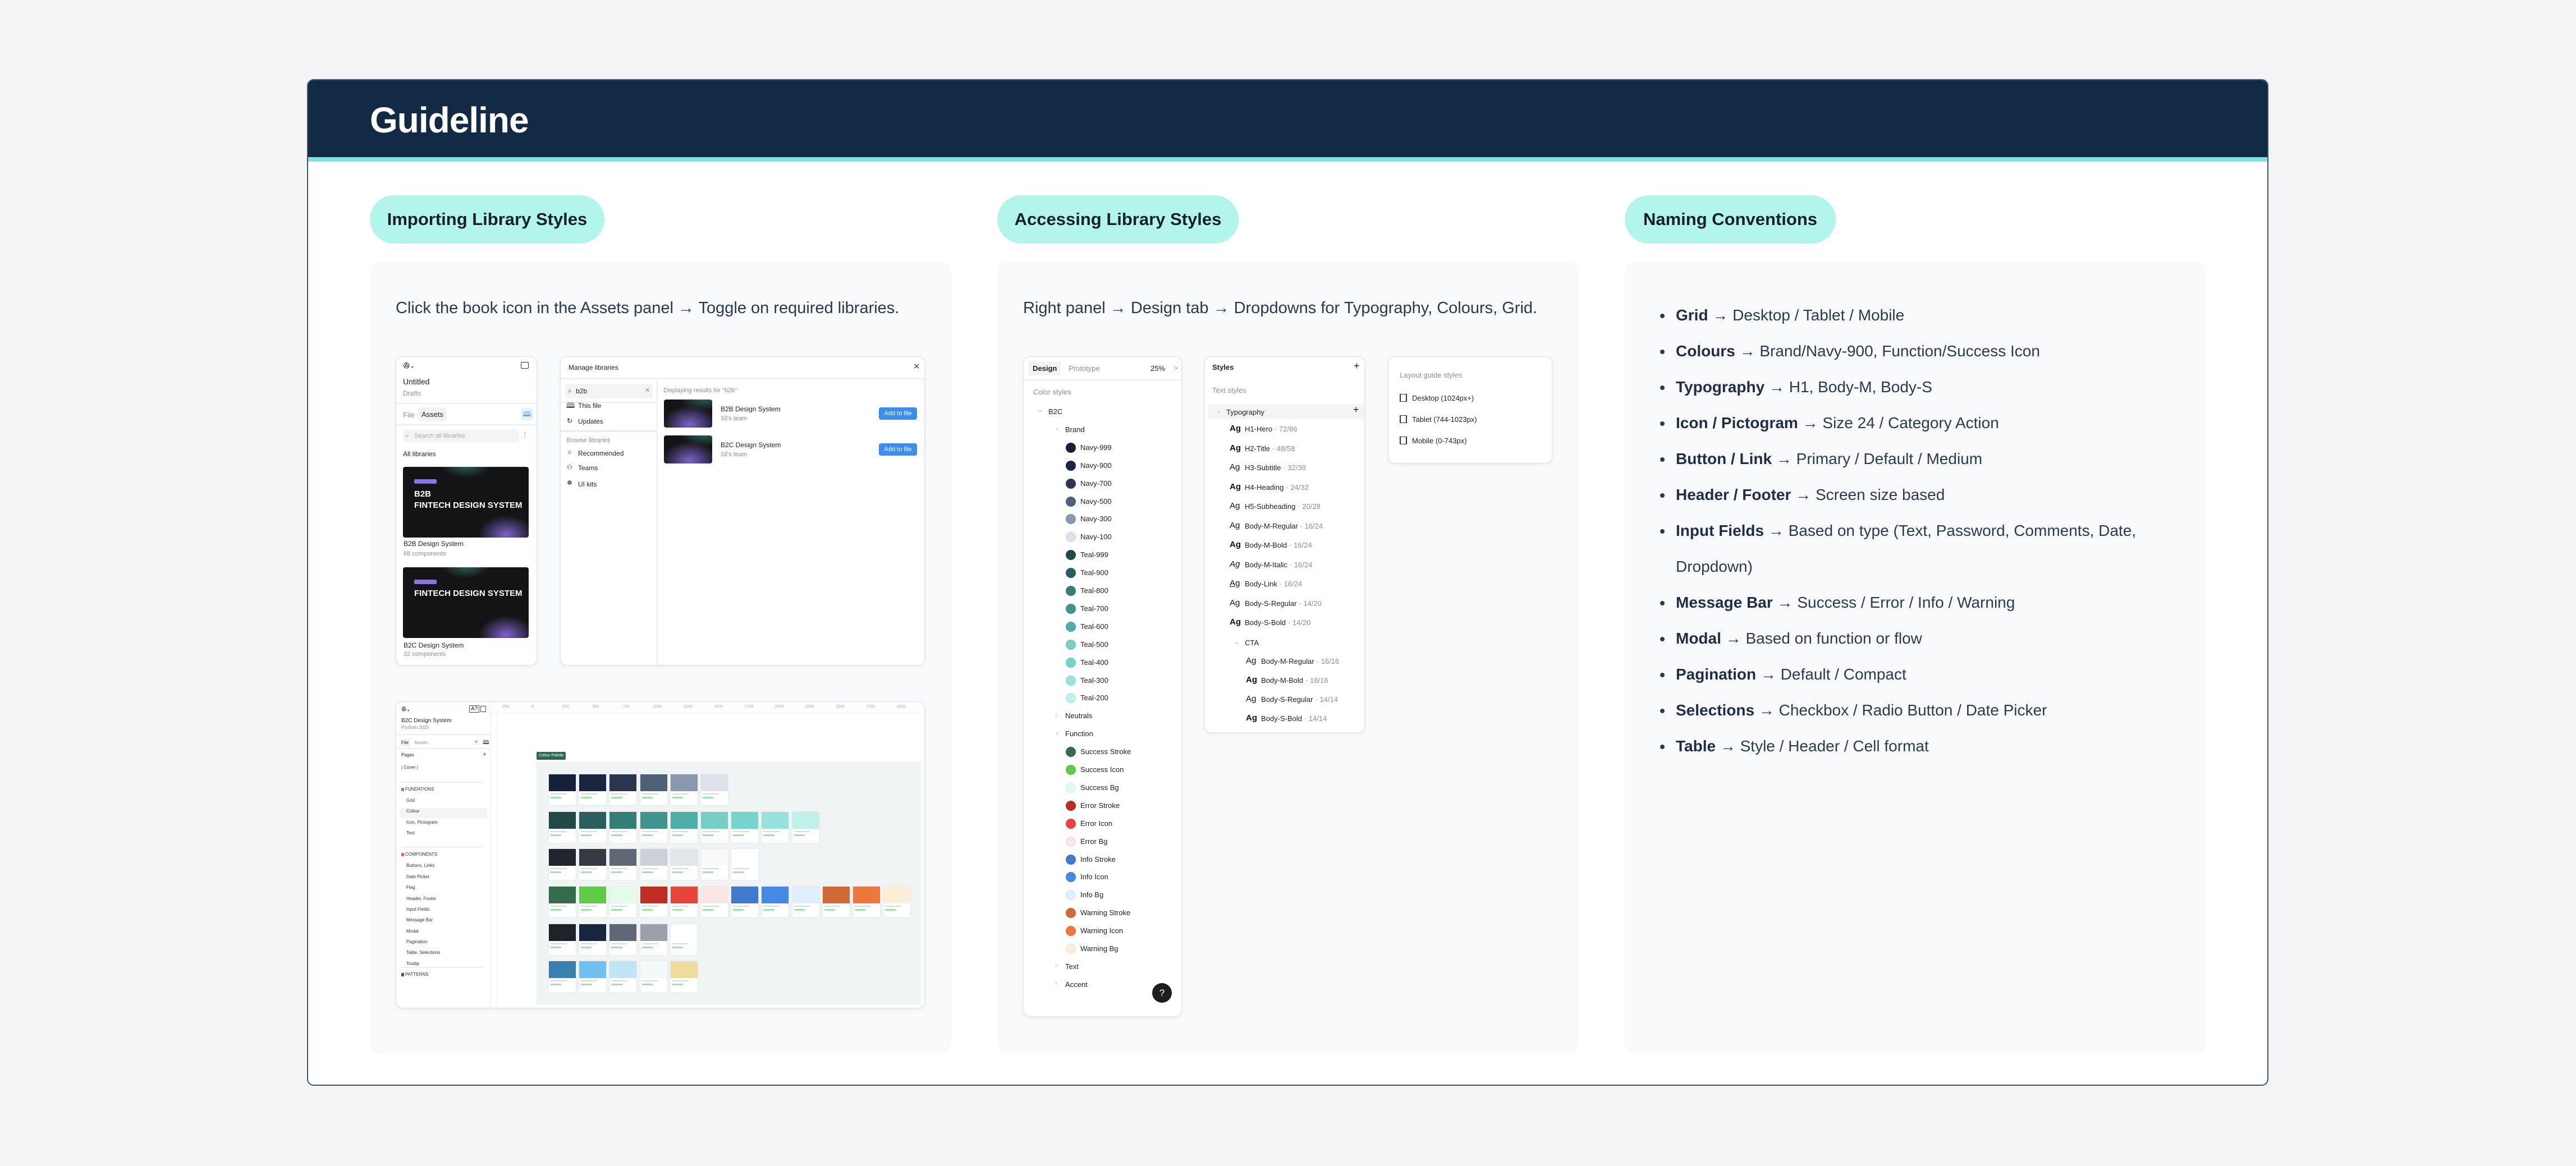 This screenshot has height=1166, width=2576. Describe the element at coordinates (421, 899) in the screenshot. I see `page-item: Header, Footer` at that location.